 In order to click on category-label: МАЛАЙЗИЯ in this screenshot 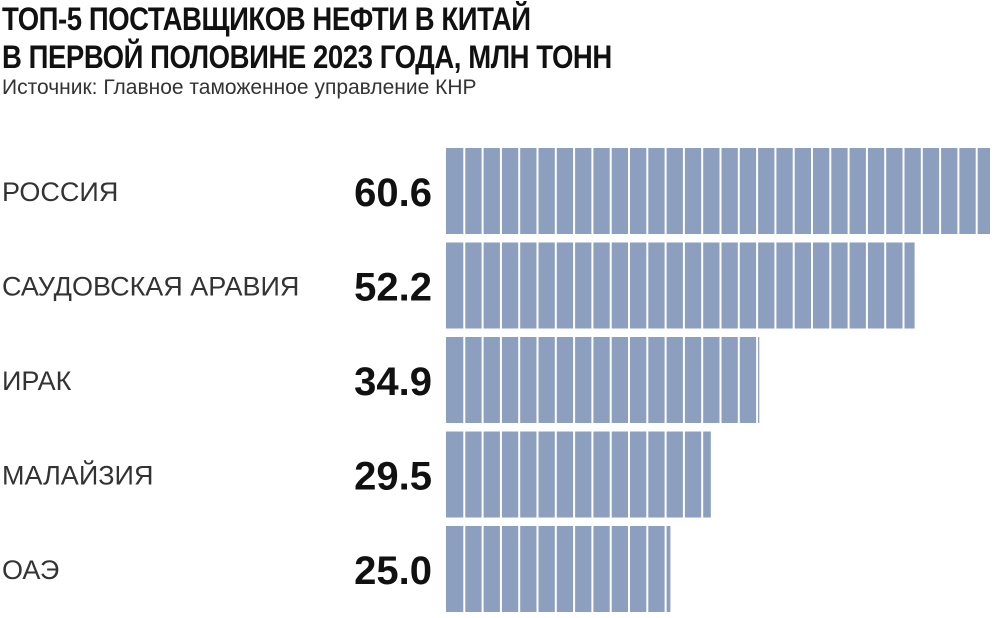, I will do `click(77, 475)`.